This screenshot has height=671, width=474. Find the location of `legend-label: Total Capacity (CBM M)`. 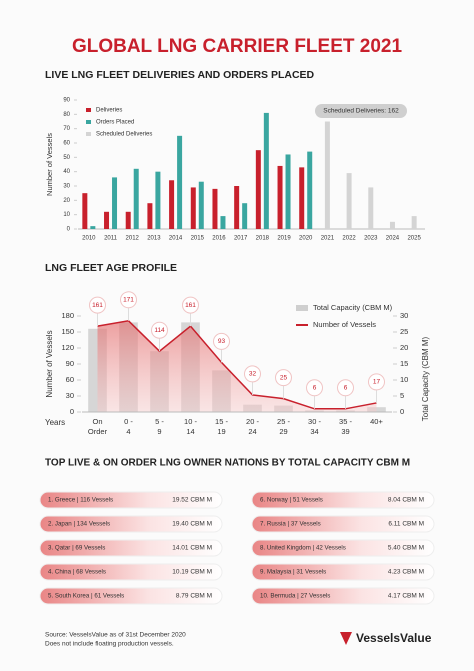

legend-label: Total Capacity (CBM M) is located at coordinates (353, 307).